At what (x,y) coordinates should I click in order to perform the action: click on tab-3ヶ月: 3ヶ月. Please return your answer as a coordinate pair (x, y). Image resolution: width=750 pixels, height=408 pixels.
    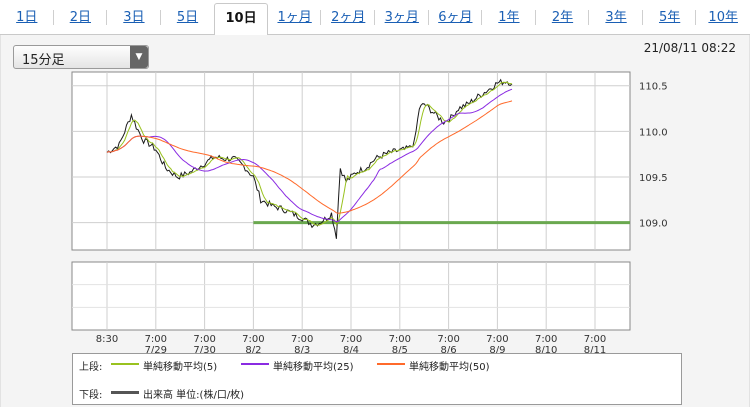
    Looking at the image, I should click on (402, 17).